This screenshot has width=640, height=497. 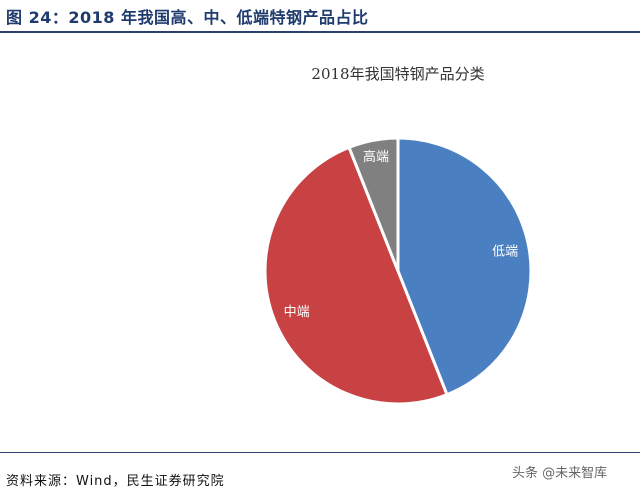 I want to click on watermark: 头条 @未来智库, so click(x=560, y=473).